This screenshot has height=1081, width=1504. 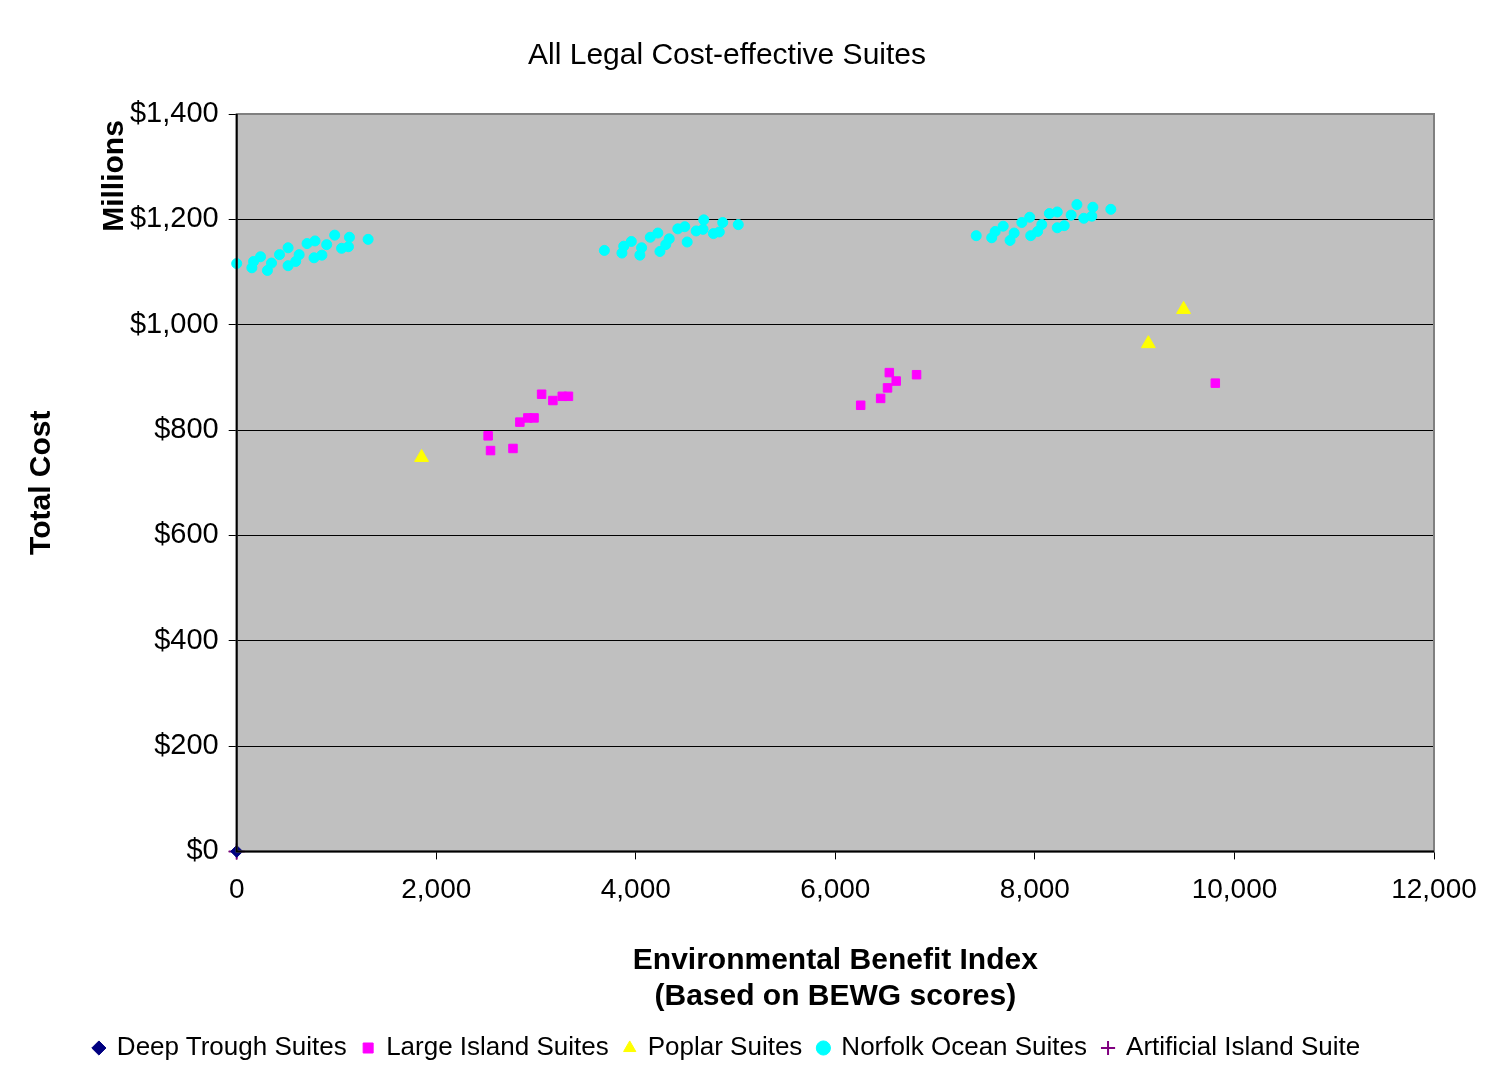 I want to click on x-axis-title: Environmental Benefit Index (Based on BEWG scores), so click(x=835, y=977).